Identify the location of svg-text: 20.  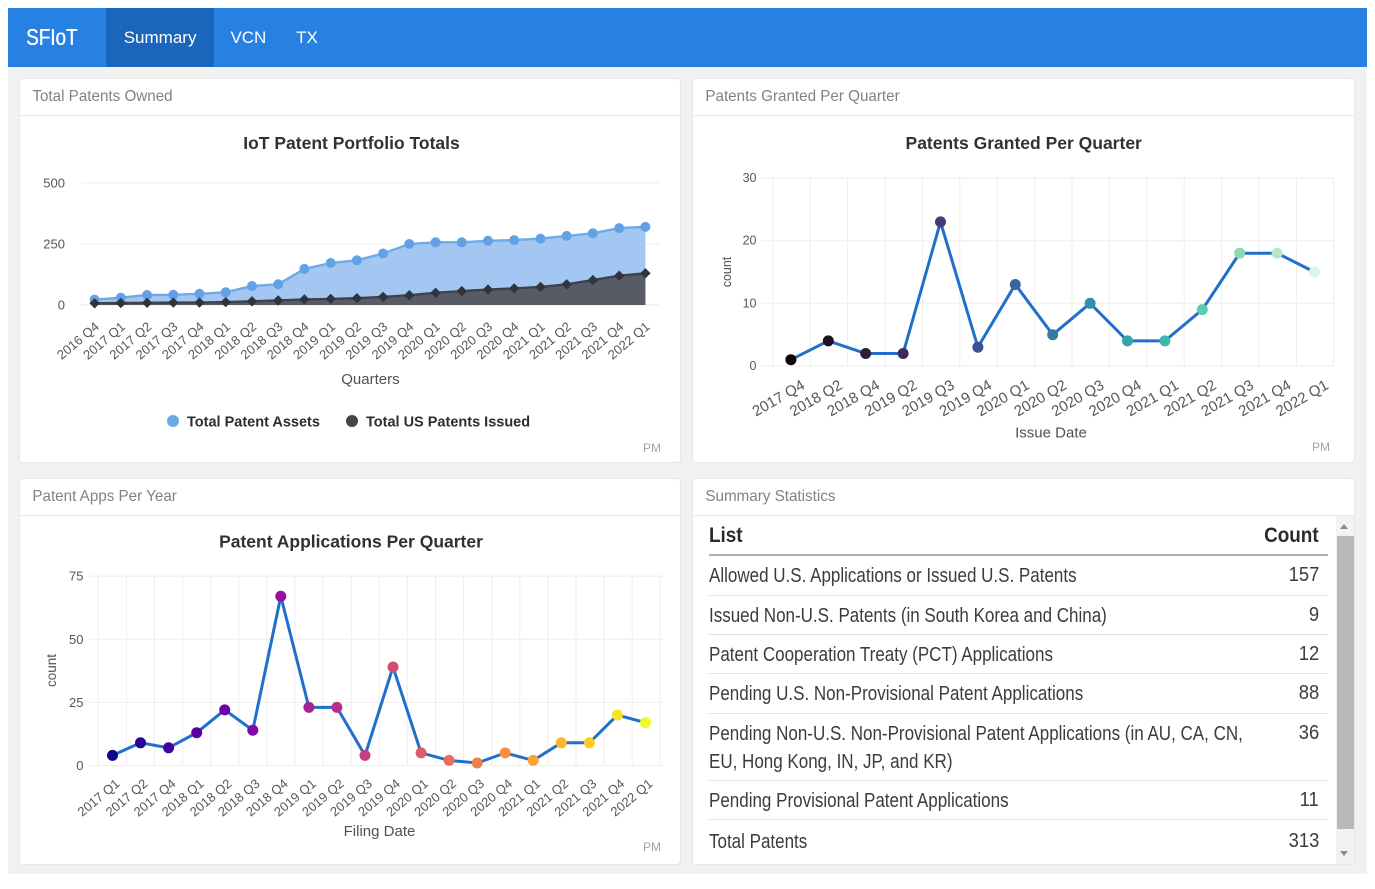
(750, 241).